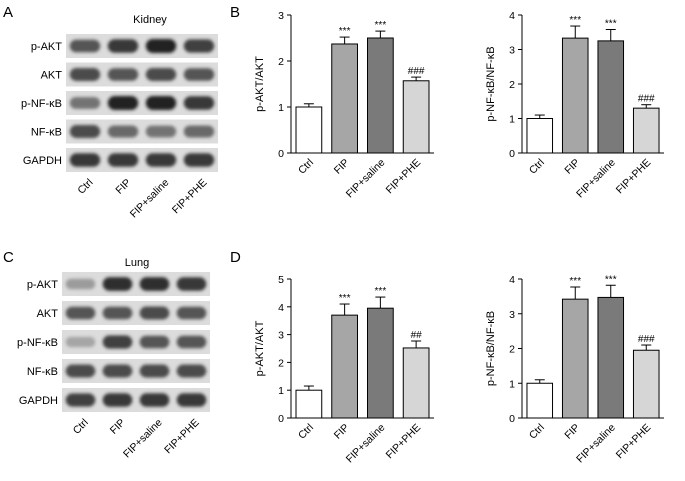  Describe the element at coordinates (150, 20) in the screenshot. I see `tissue-label: Kidney` at that location.